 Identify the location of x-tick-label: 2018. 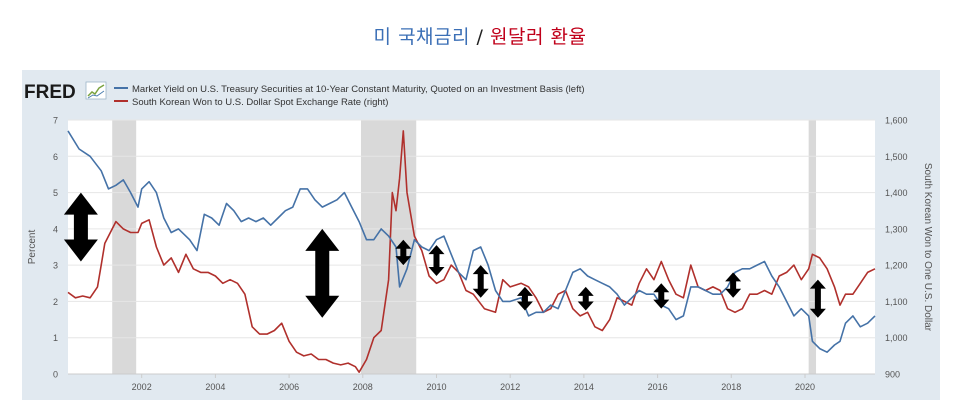
(731, 387).